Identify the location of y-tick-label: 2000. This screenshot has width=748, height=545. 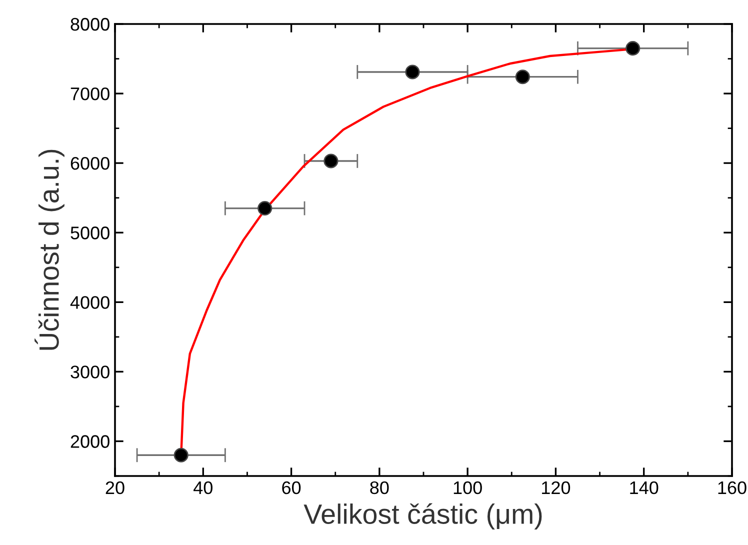
(90, 441).